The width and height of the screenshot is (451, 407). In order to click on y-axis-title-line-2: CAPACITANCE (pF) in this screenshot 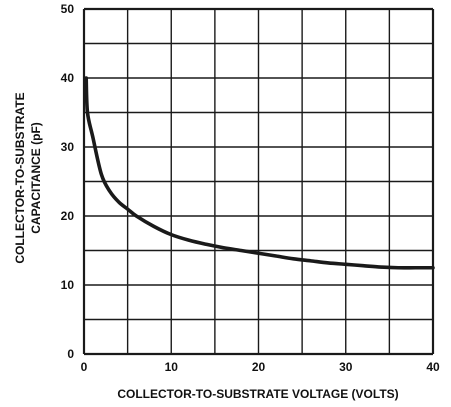, I will do `click(36, 178)`.